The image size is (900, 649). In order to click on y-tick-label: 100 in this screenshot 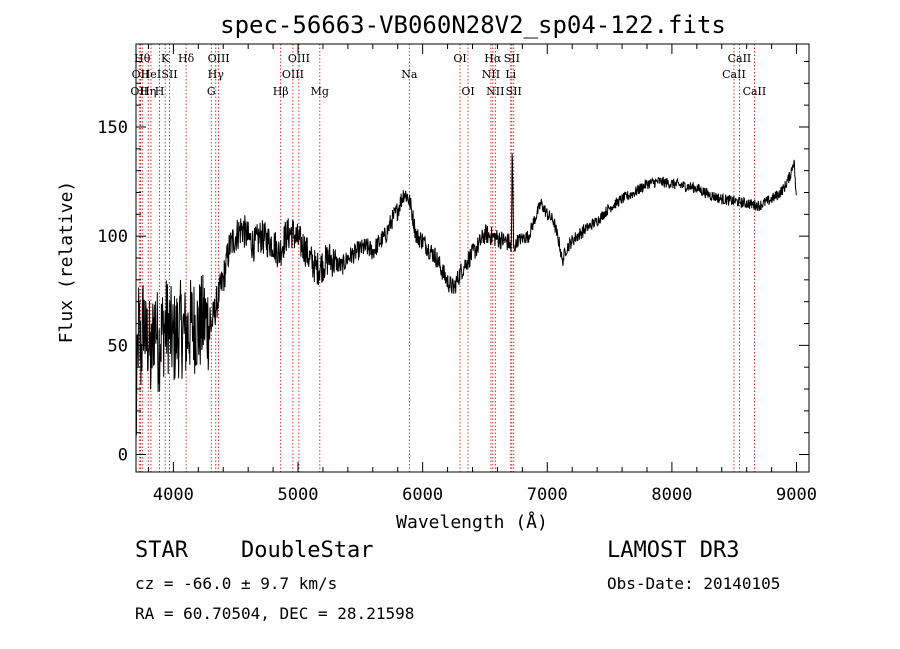, I will do `click(112, 237)`.